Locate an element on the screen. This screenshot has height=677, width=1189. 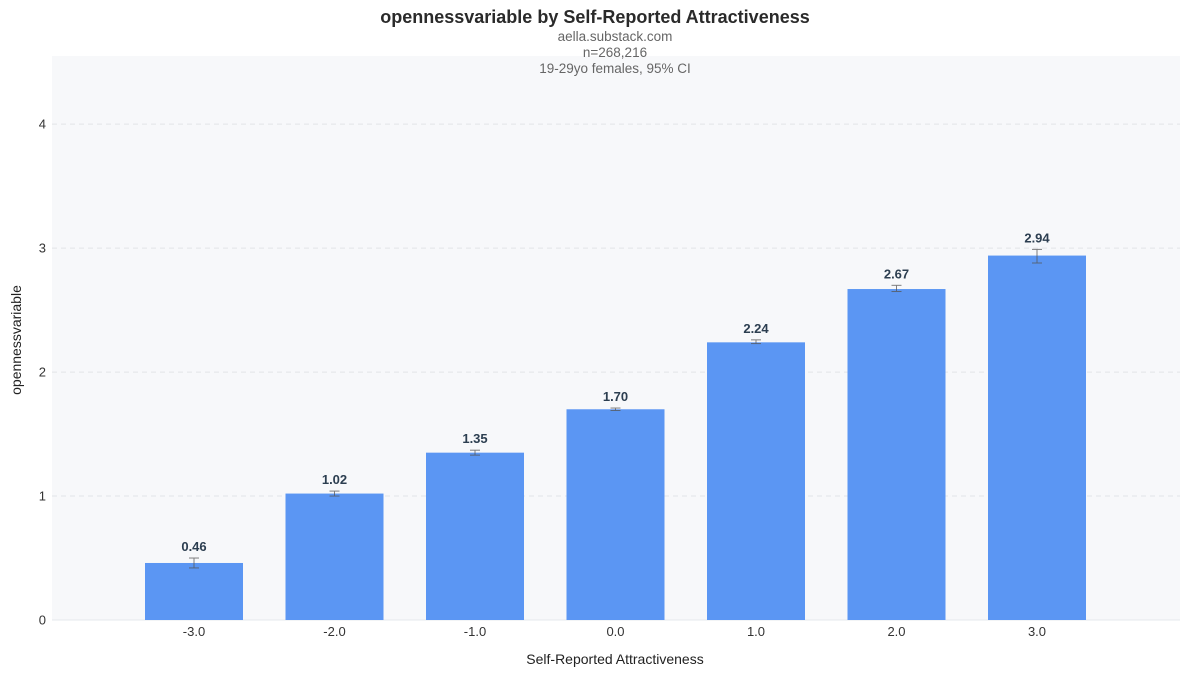
y-tick-label: 4 is located at coordinates (42, 124).